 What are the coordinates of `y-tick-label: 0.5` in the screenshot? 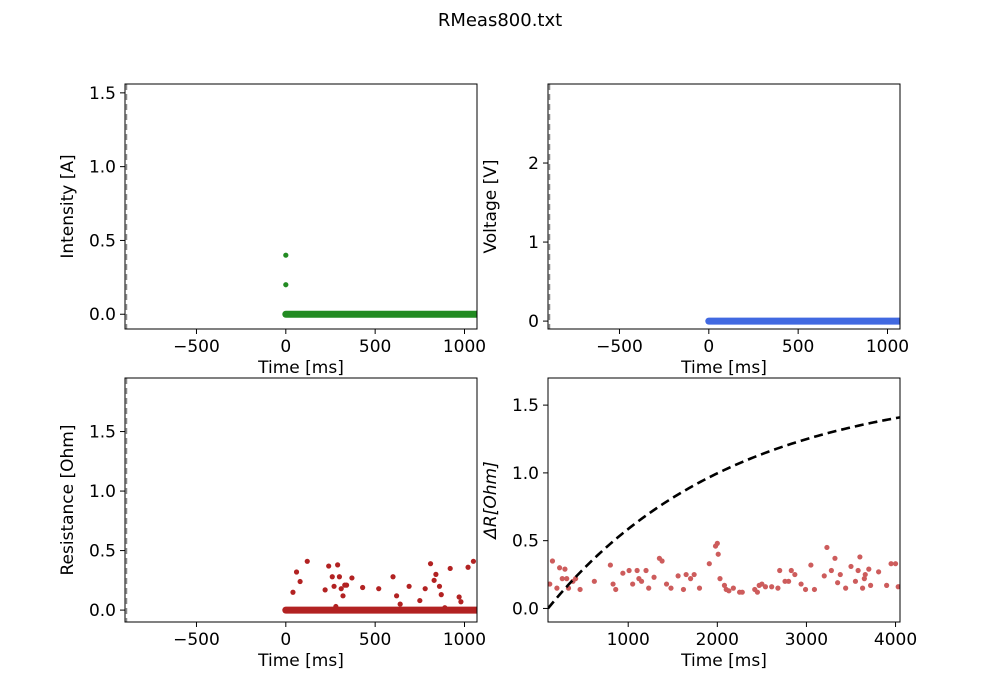 It's located at (102, 241).